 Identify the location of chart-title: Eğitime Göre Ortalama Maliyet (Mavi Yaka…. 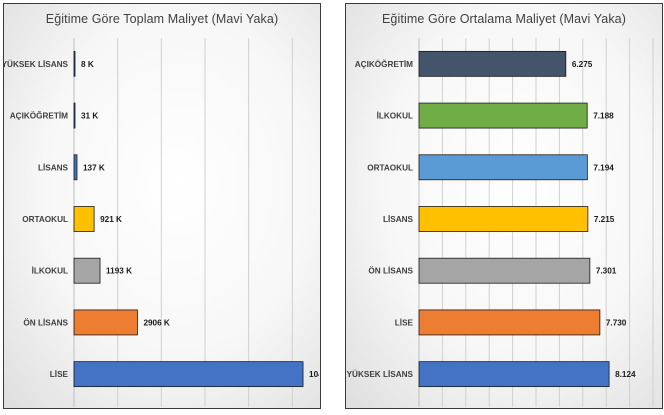
(504, 19).